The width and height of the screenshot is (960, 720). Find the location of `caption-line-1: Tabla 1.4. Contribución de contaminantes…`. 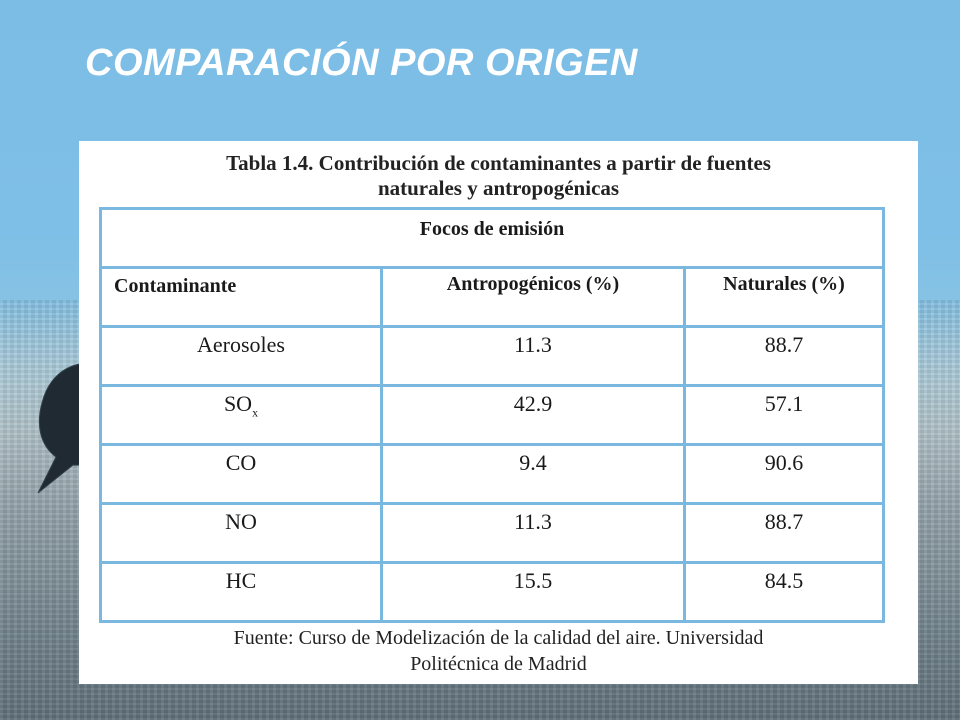

caption-line-1: Tabla 1.4. Contribución de contaminantes… is located at coordinates (498, 163).